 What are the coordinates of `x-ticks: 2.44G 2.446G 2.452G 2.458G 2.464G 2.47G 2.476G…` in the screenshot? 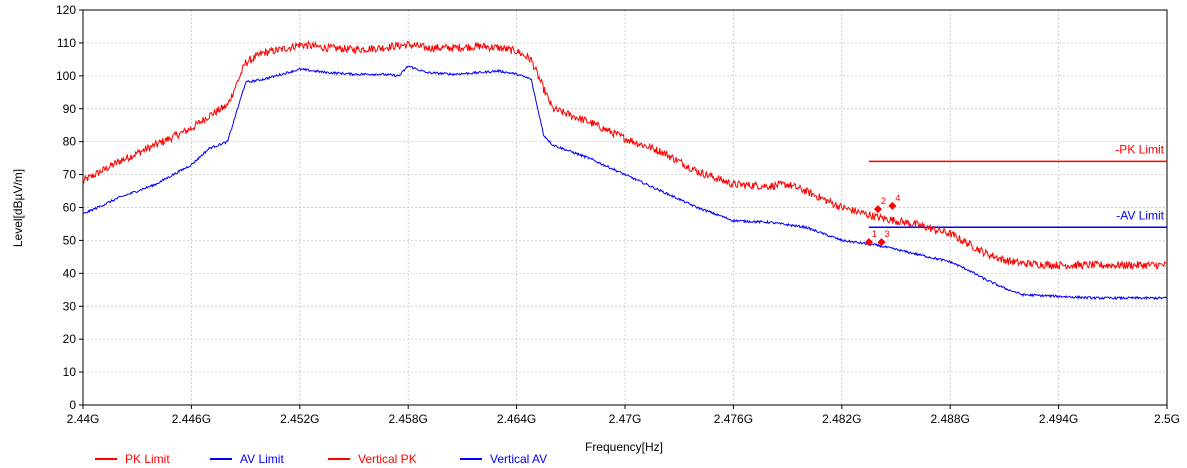 It's located at (623, 415).